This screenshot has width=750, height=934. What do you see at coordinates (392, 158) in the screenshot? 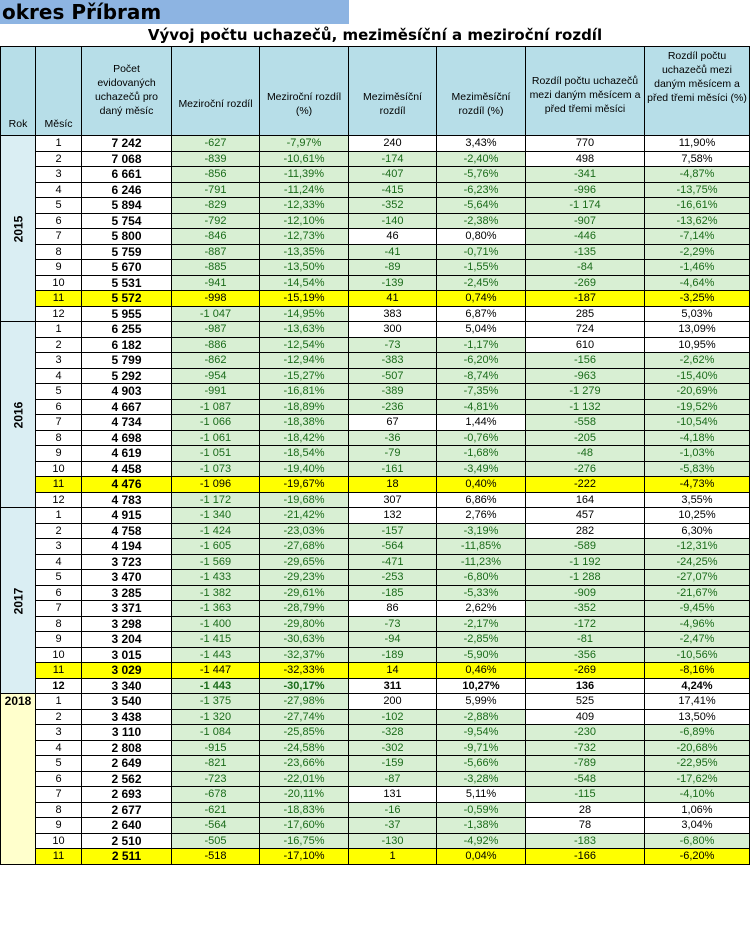
I see `mom-cell: -174` at bounding box center [392, 158].